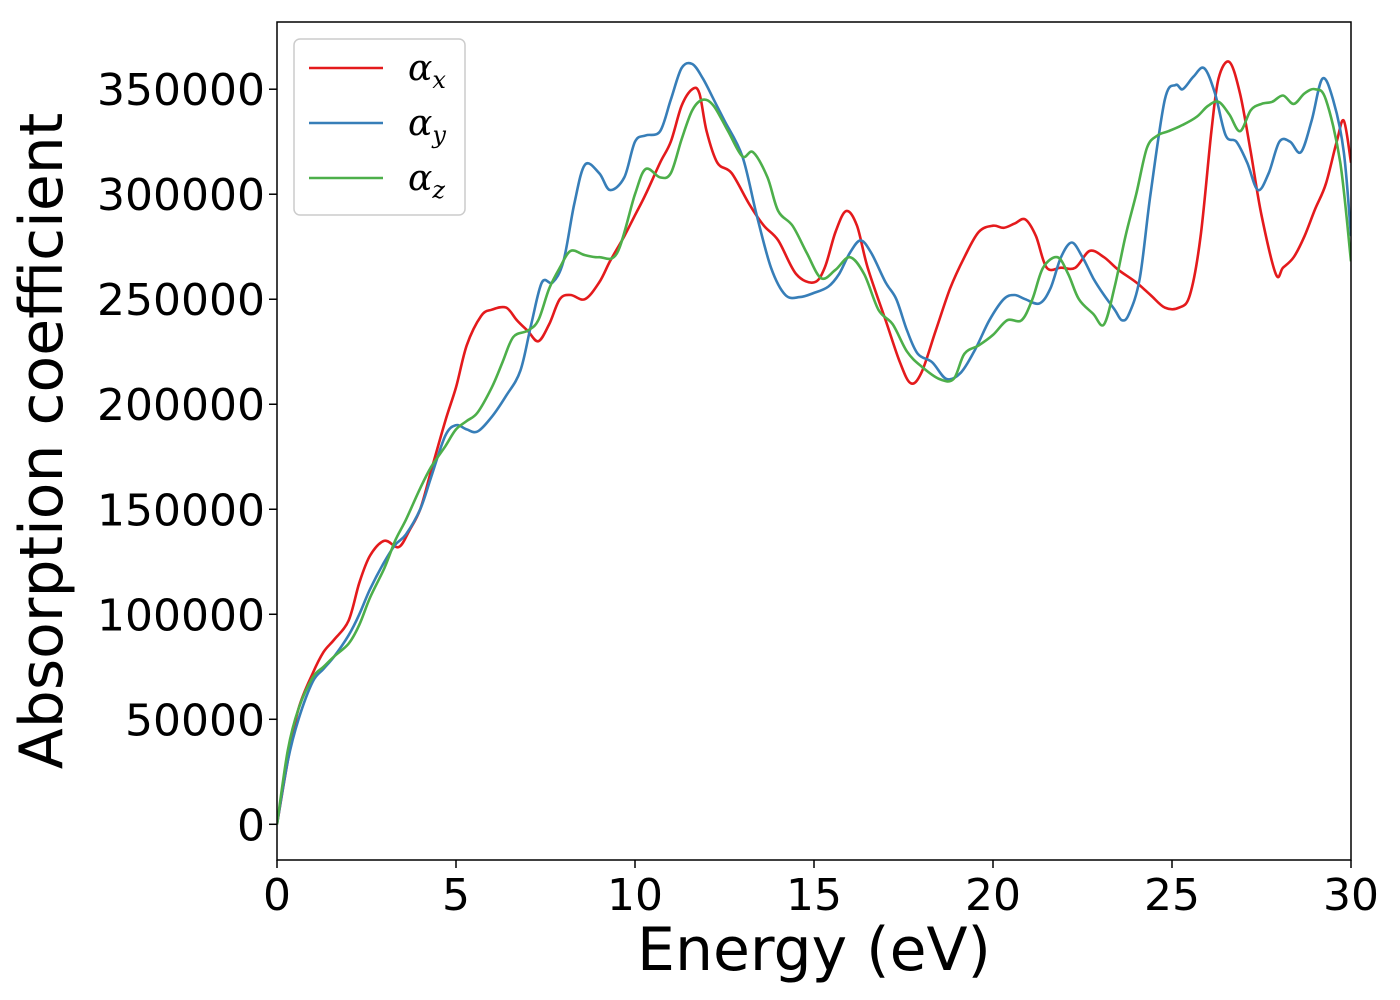  I want to click on legend-label-z: αz, so click(426, 181).